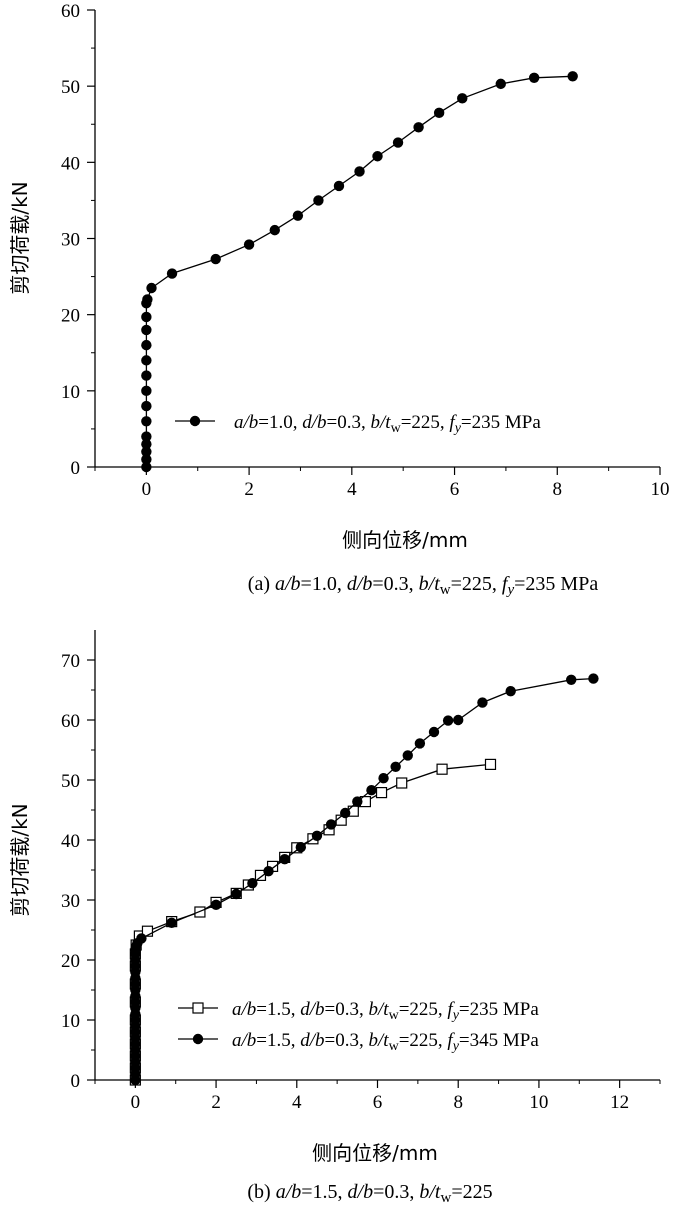 Image resolution: width=700 pixels, height=1209 pixels. Describe the element at coordinates (369, 1193) in the screenshot. I see `panel-caption: (b) a/b=1.5, d/b=0.3, b/tw=225` at that location.